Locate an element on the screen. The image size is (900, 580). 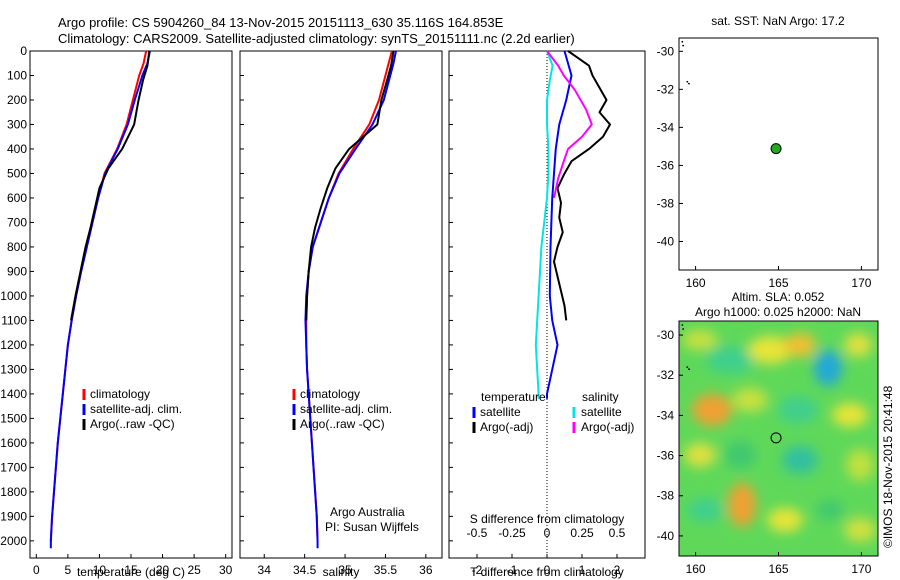
legend-sal-title: salinity is located at coordinates (600, 397).